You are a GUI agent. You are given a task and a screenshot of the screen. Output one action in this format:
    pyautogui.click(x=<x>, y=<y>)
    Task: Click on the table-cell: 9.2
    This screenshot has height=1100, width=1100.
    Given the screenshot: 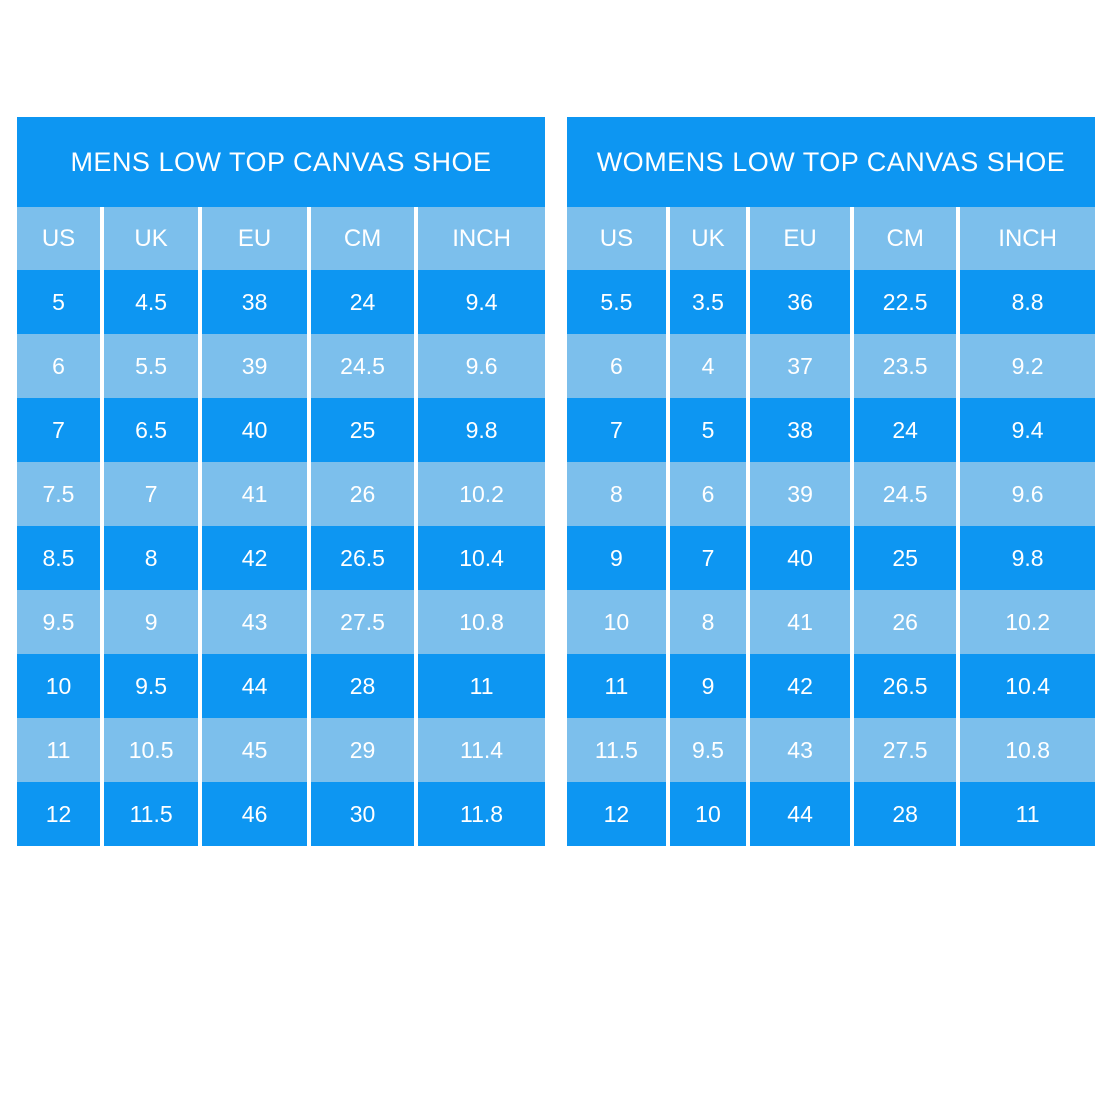 What is the action you would take?
    pyautogui.click(x=1025, y=366)
    